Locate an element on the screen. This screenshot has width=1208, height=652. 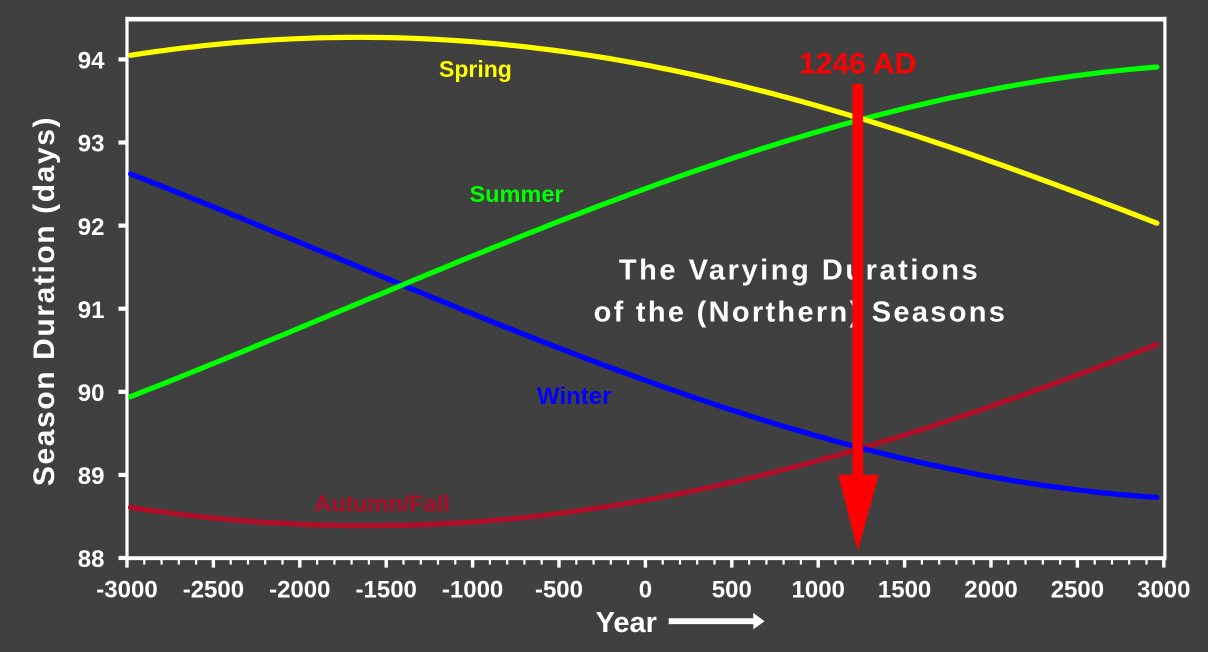
svg-text: -1000 is located at coordinates (472, 590).